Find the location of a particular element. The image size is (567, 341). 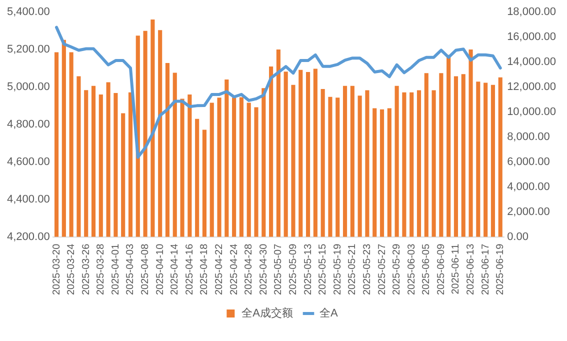

x-tick-label: 2025-05-29 is located at coordinates (397, 269).